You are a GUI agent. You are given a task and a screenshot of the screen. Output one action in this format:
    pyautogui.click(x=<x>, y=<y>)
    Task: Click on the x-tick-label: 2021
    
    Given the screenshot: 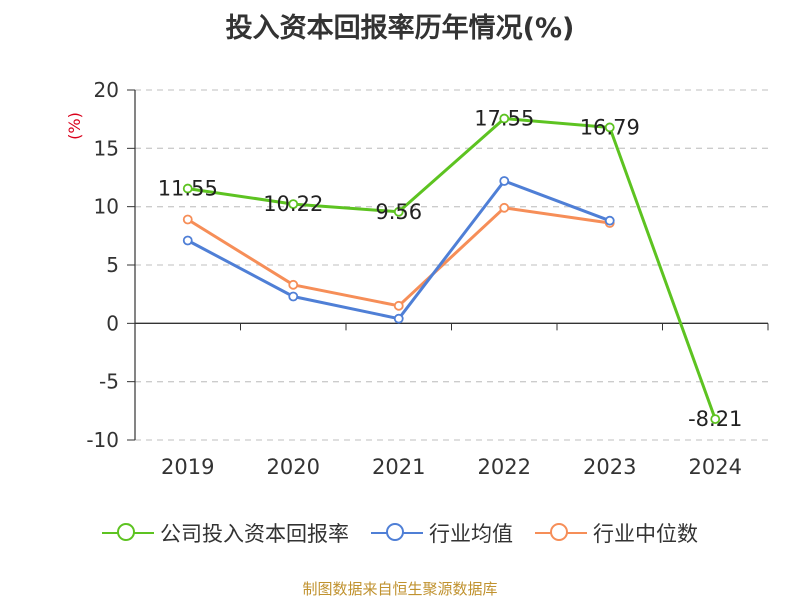 What is the action you would take?
    pyautogui.click(x=398, y=467)
    